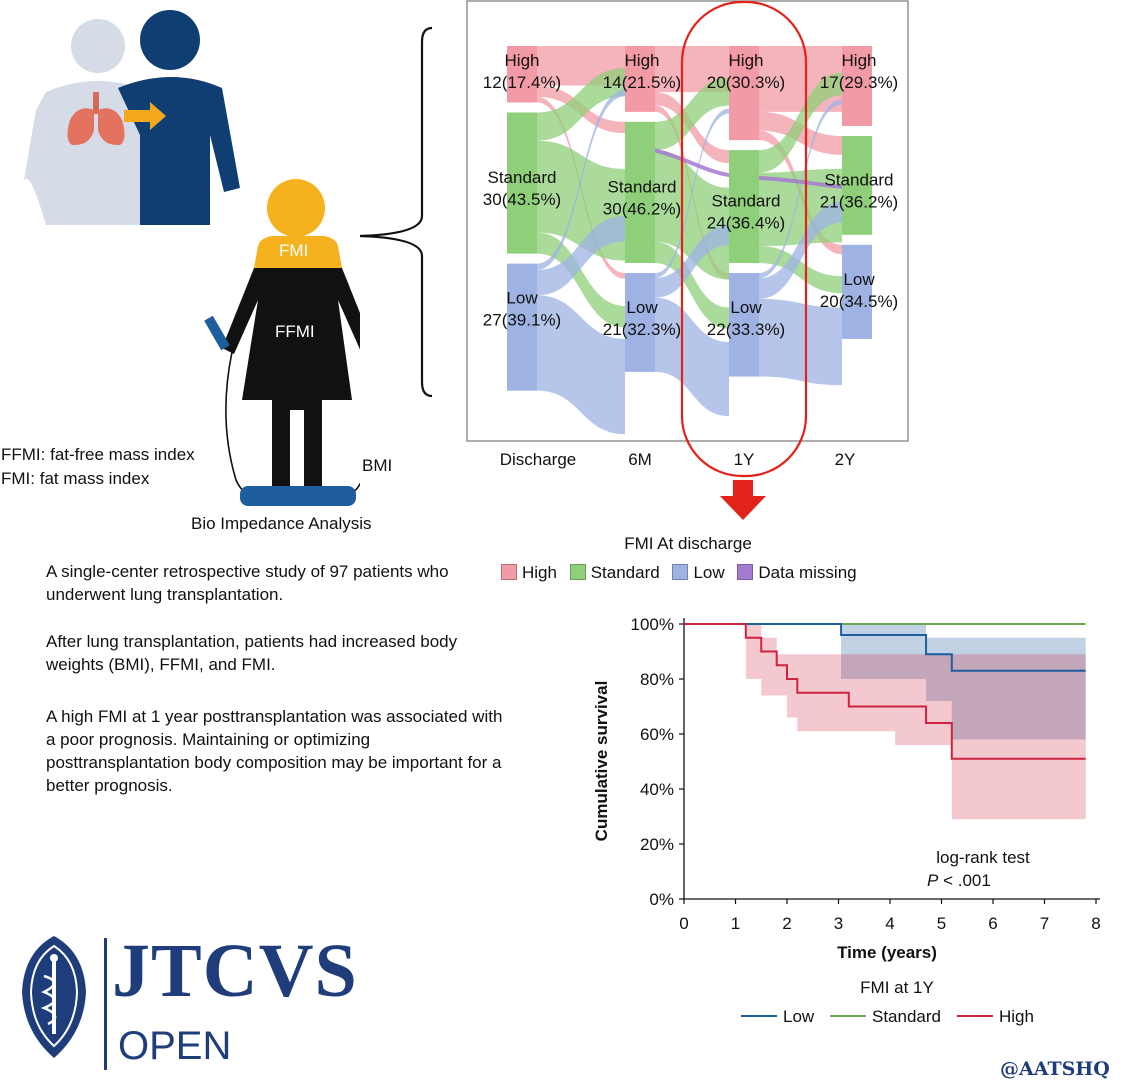 Image resolution: width=1131 pixels, height=1085 pixels. Describe the element at coordinates (838, 923) in the screenshot. I see `km-x-tick-label: 3` at that location.